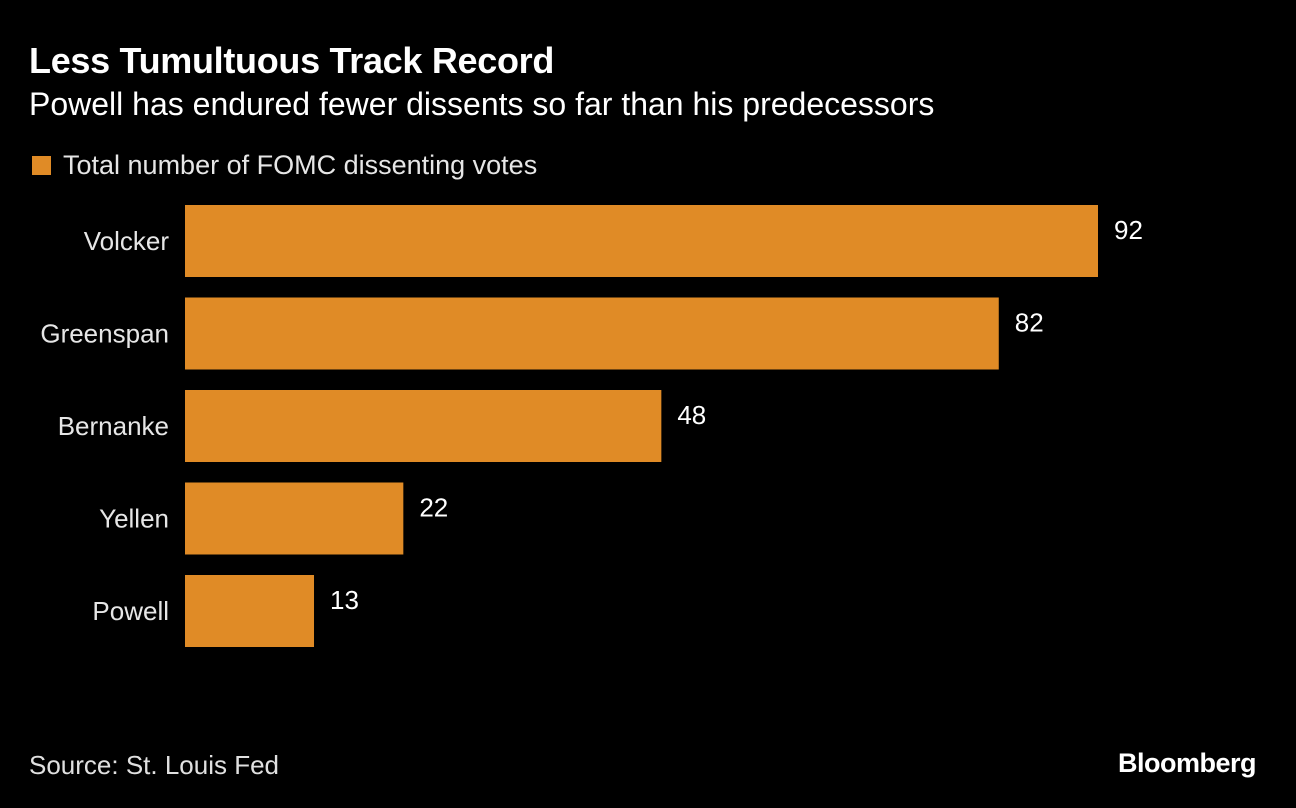  Describe the element at coordinates (1187, 763) in the screenshot. I see `bloomberg-logo: Bloomberg` at that location.